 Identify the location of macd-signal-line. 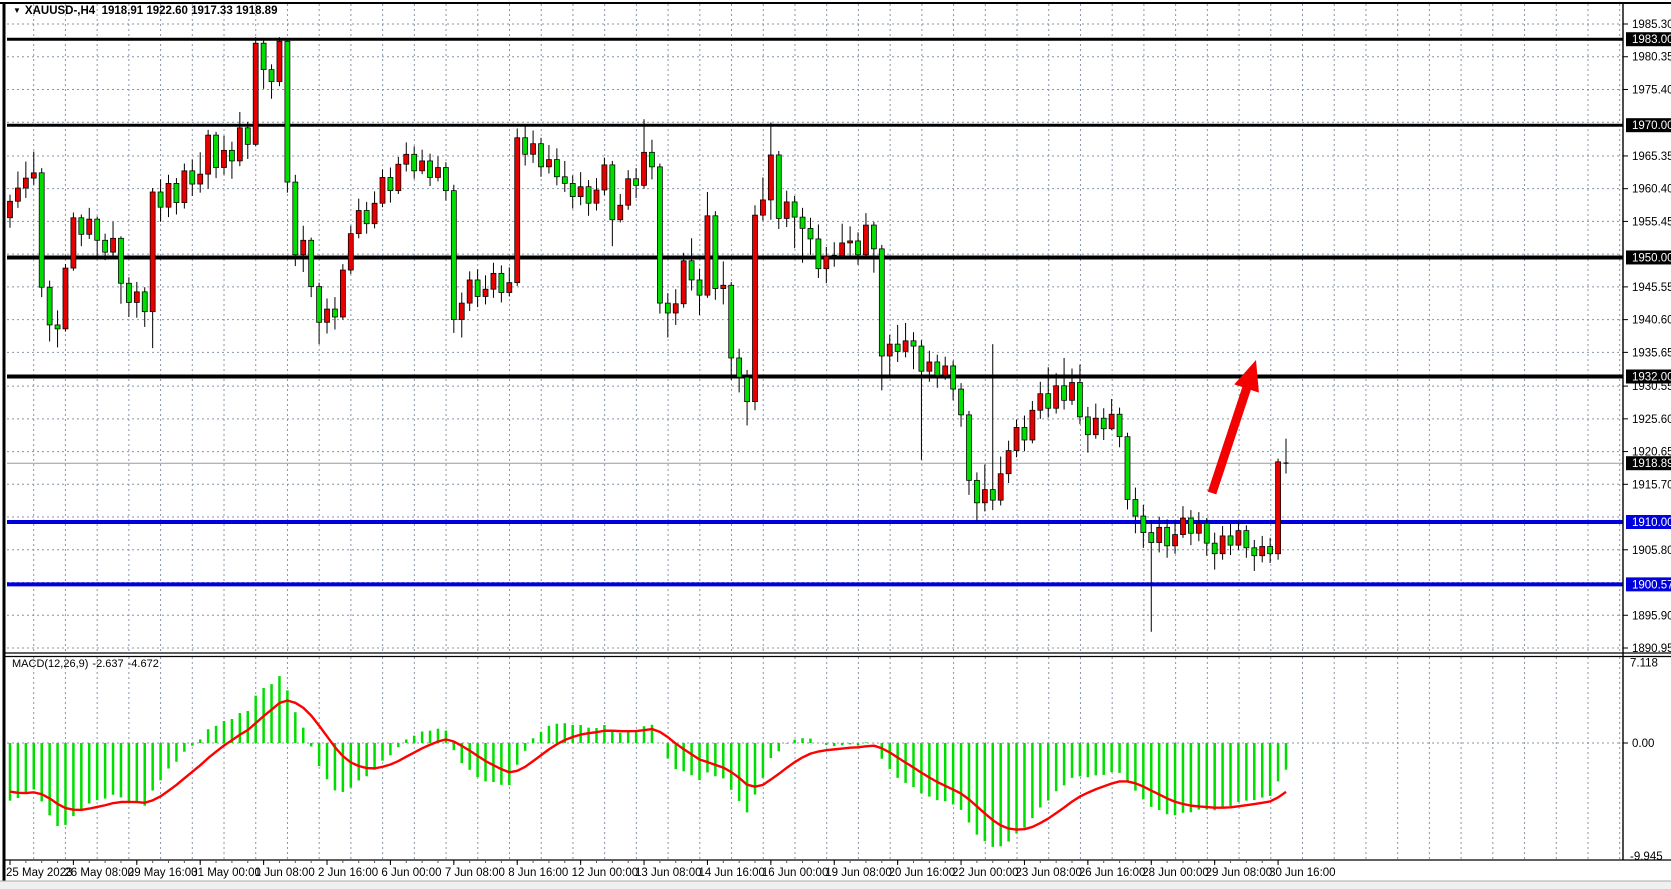
(648, 765).